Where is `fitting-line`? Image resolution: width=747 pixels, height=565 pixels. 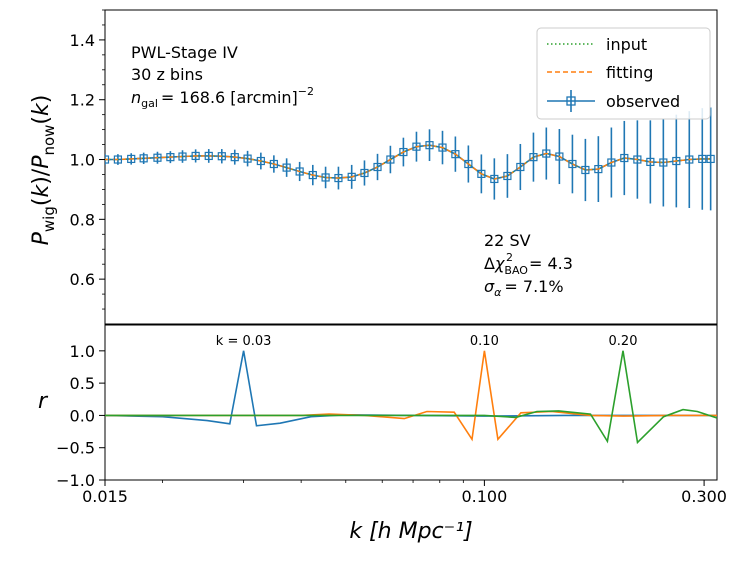
fitting-line is located at coordinates (408, 162).